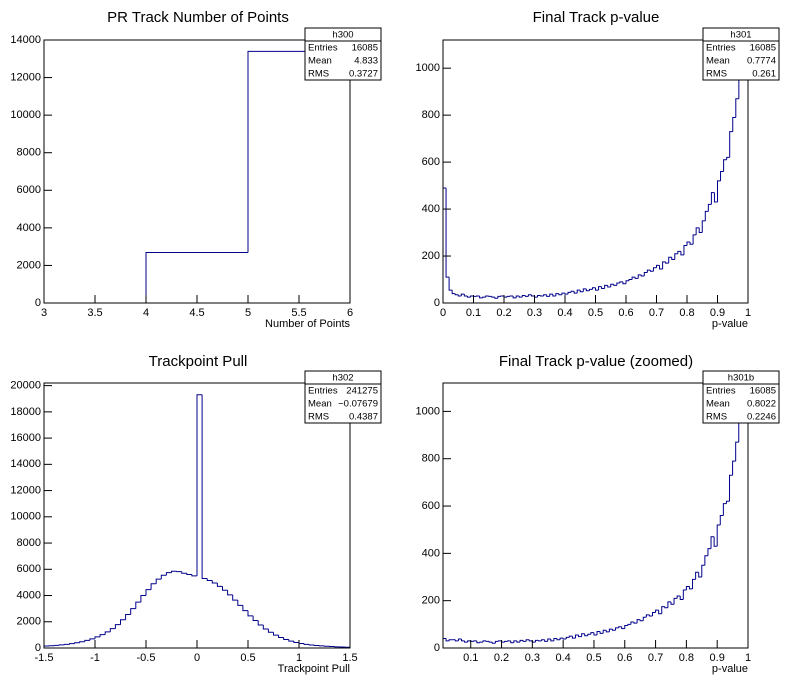 The width and height of the screenshot is (796, 690). I want to click on stats-value: 0.261, so click(764, 74).